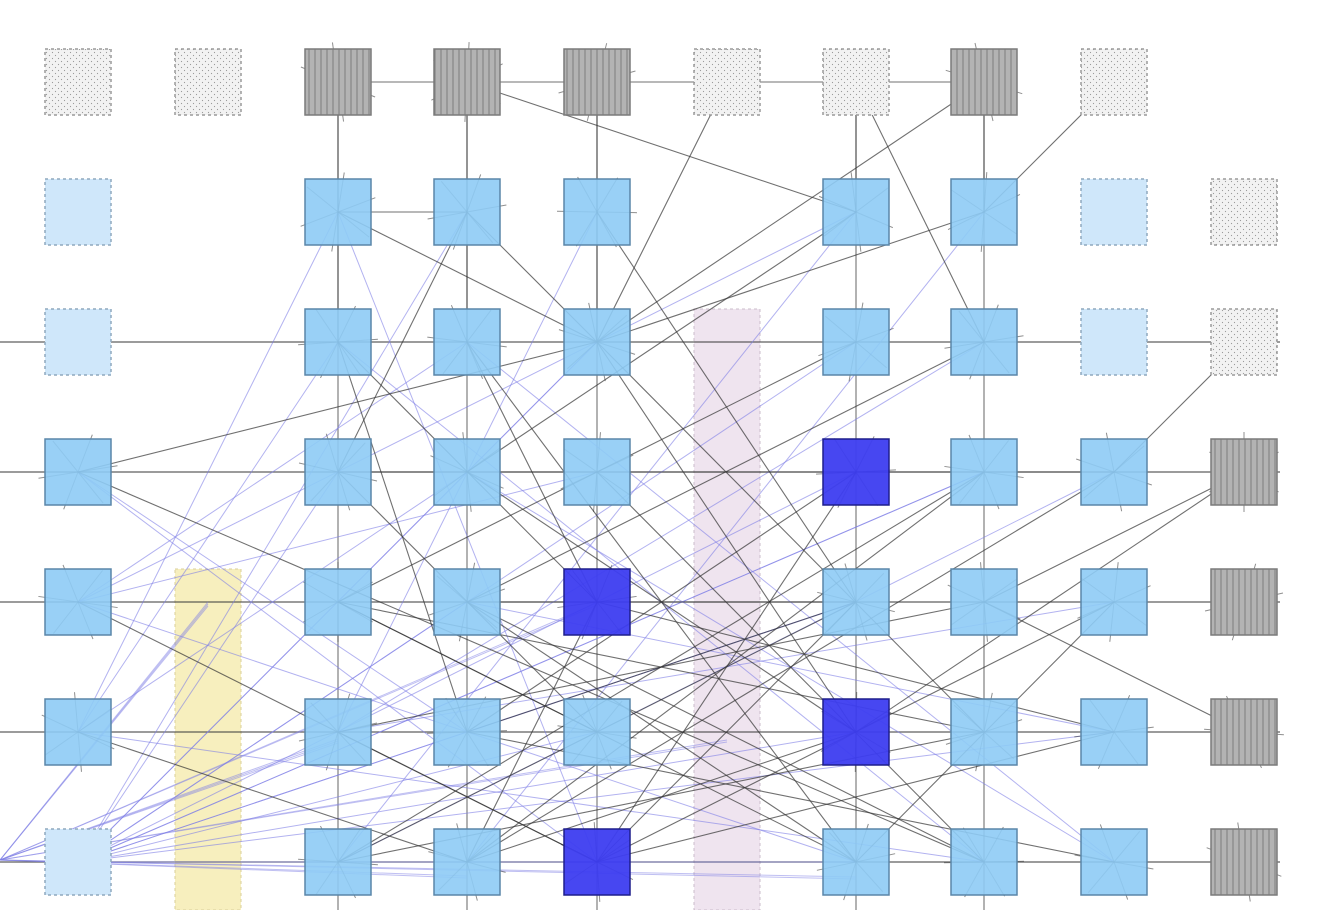 The image size is (1326, 910). What do you see at coordinates (856, 212) in the screenshot?
I see `node-blue-r1-c6` at bounding box center [856, 212].